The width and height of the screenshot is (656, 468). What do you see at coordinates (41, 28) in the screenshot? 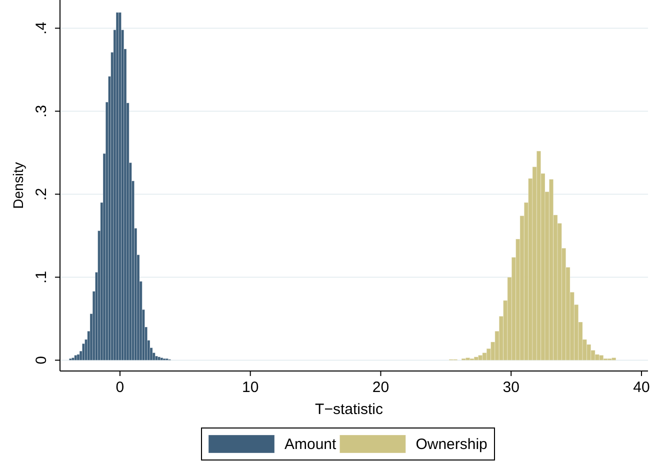
I see `y-tick-label: .4` at bounding box center [41, 28].